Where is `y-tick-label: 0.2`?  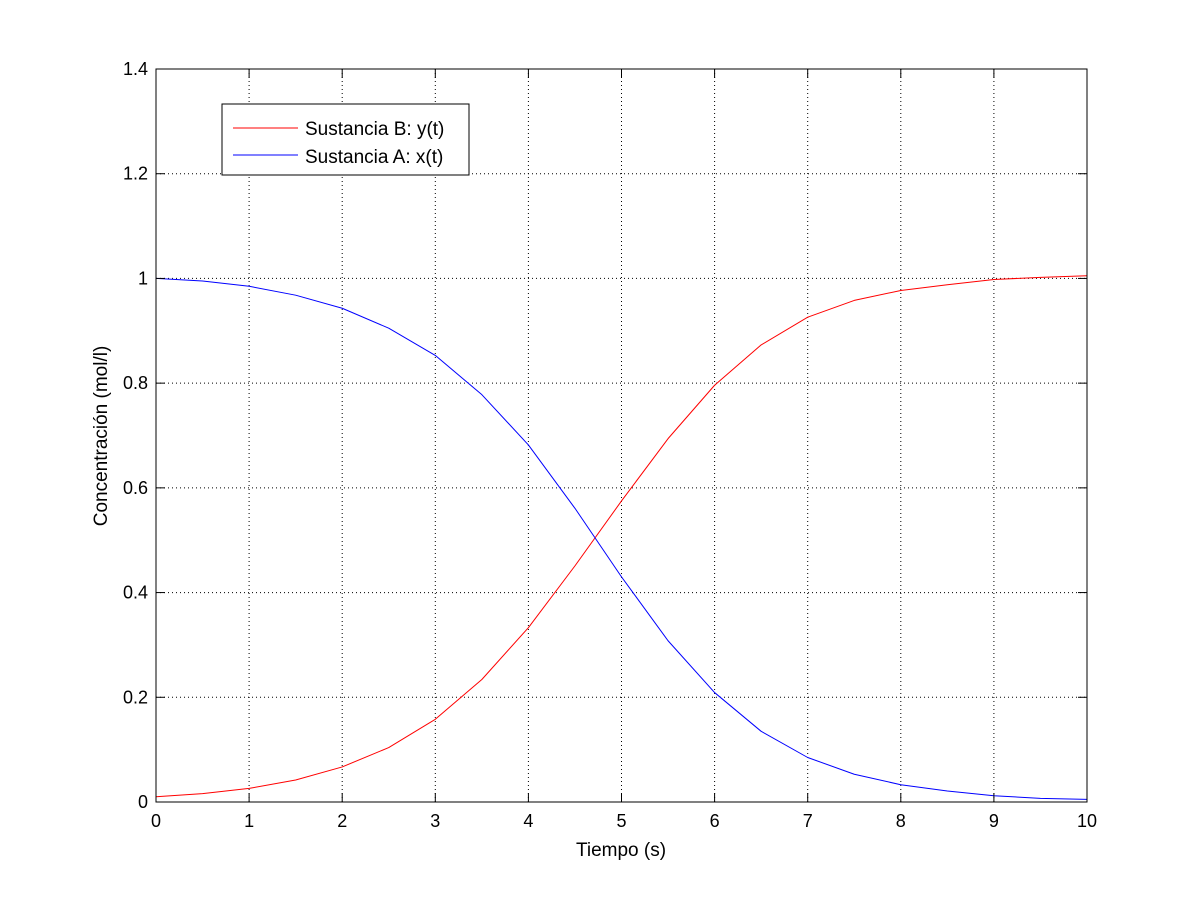 y-tick-label: 0.2 is located at coordinates (135, 697).